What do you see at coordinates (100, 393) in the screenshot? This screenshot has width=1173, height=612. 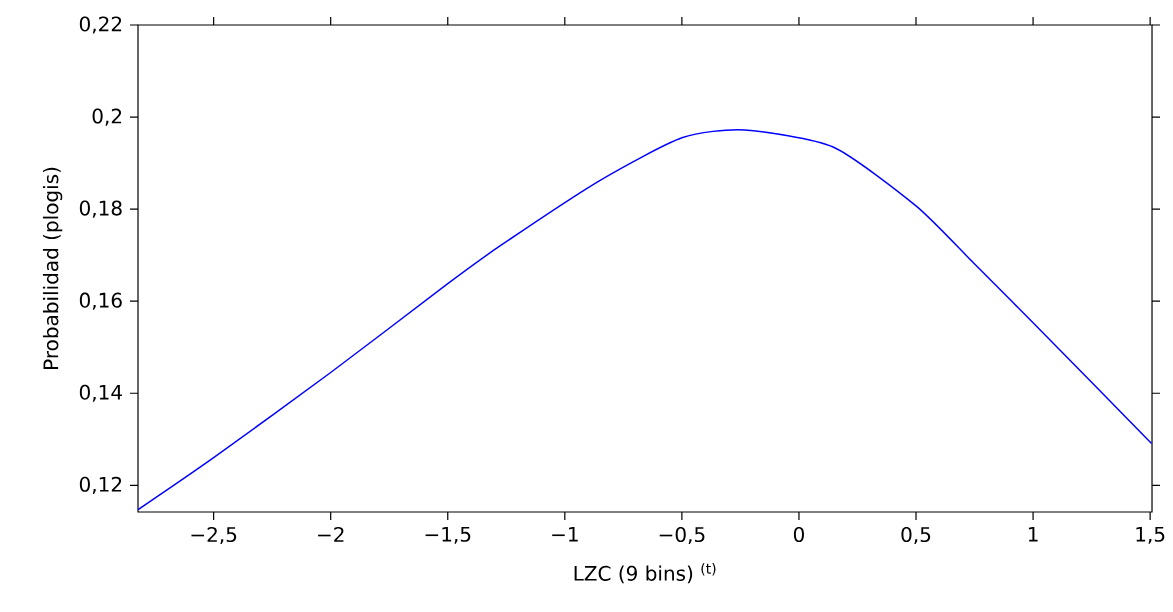 I see `y-tick-label: 0,14` at bounding box center [100, 393].